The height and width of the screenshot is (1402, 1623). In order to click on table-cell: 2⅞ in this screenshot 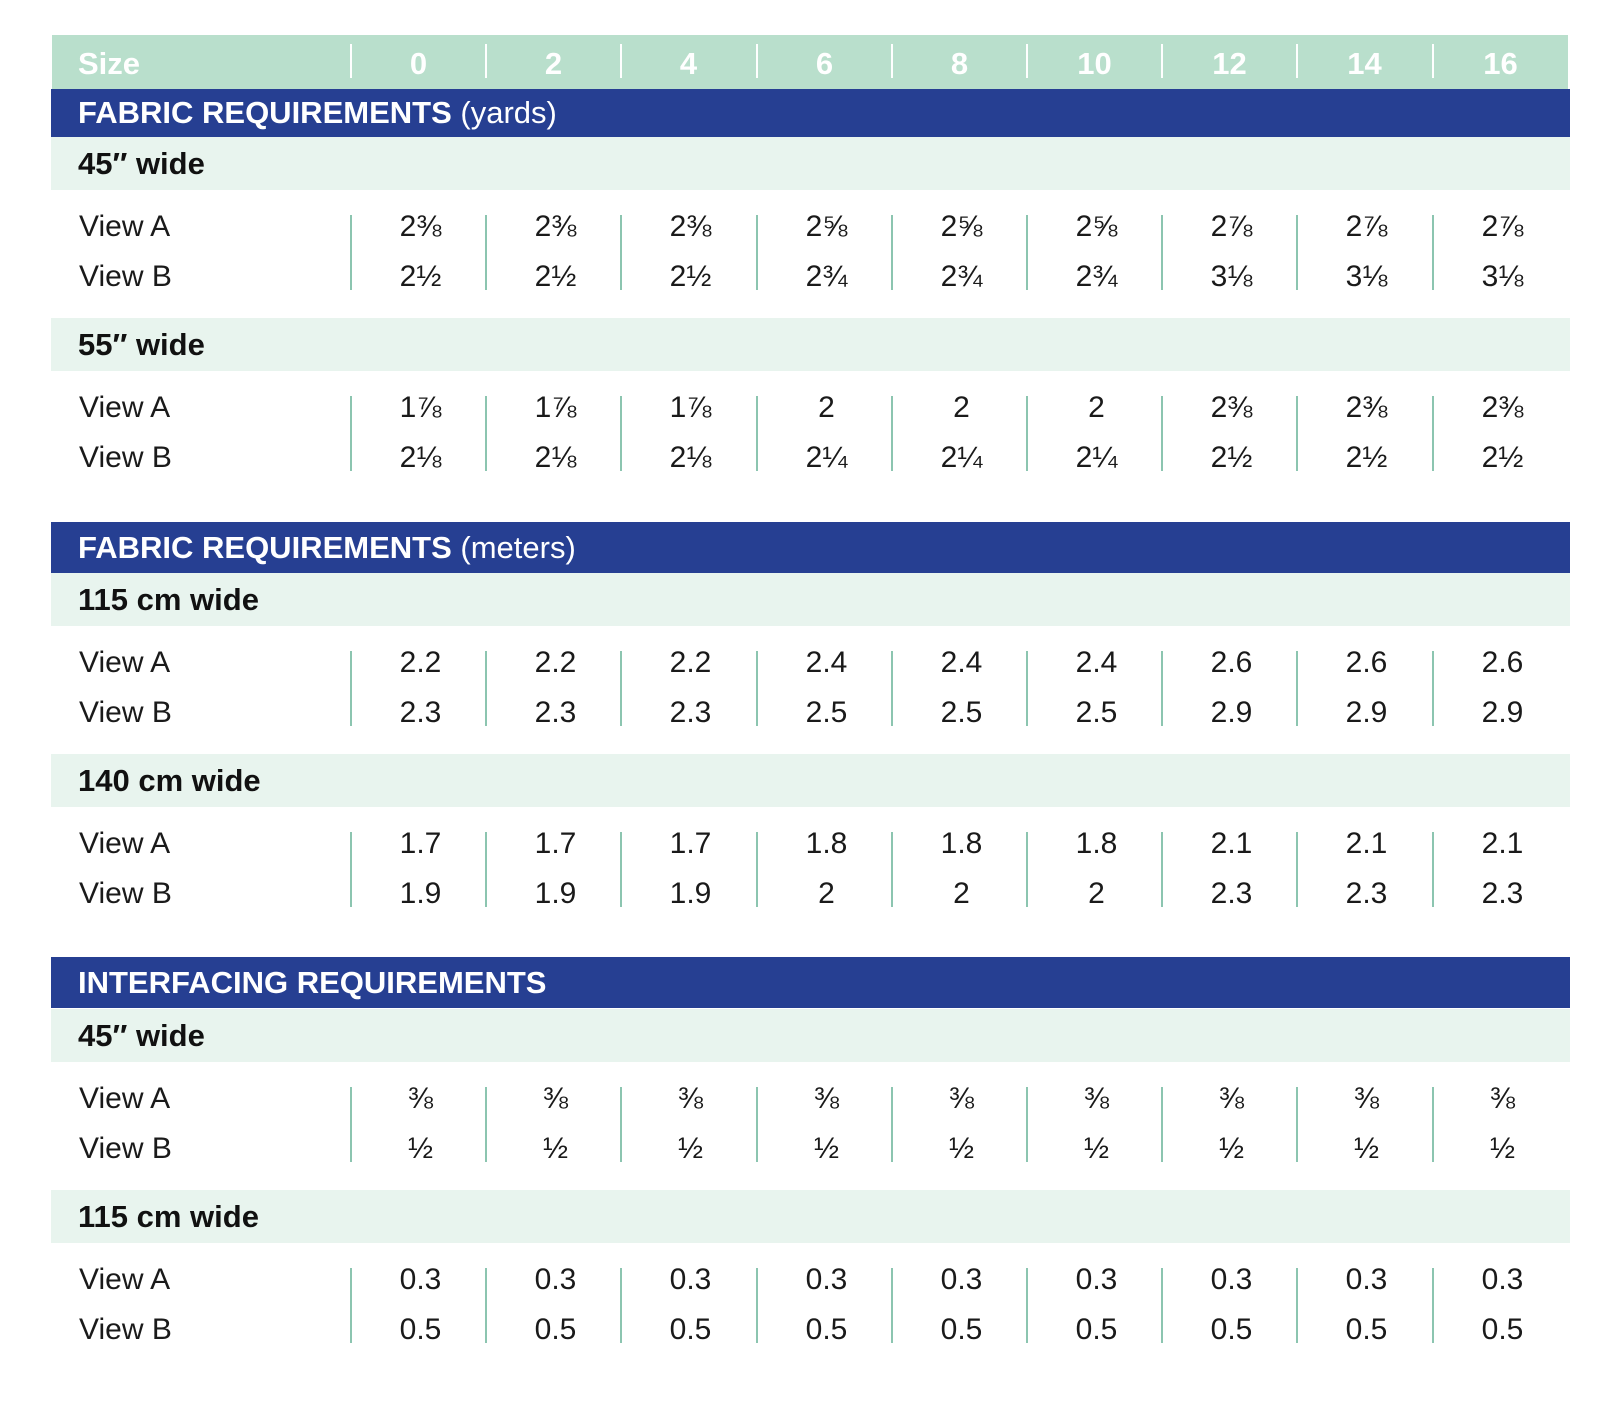, I will do `click(1502, 226)`.